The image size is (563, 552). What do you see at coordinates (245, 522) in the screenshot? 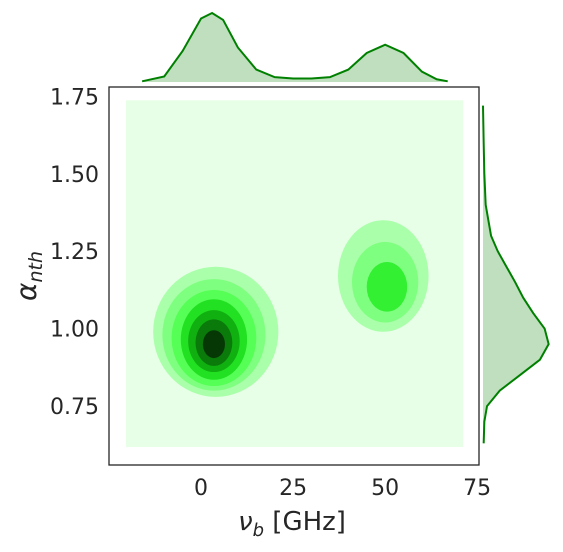
I see `x-label-symbol: ν` at bounding box center [245, 522].